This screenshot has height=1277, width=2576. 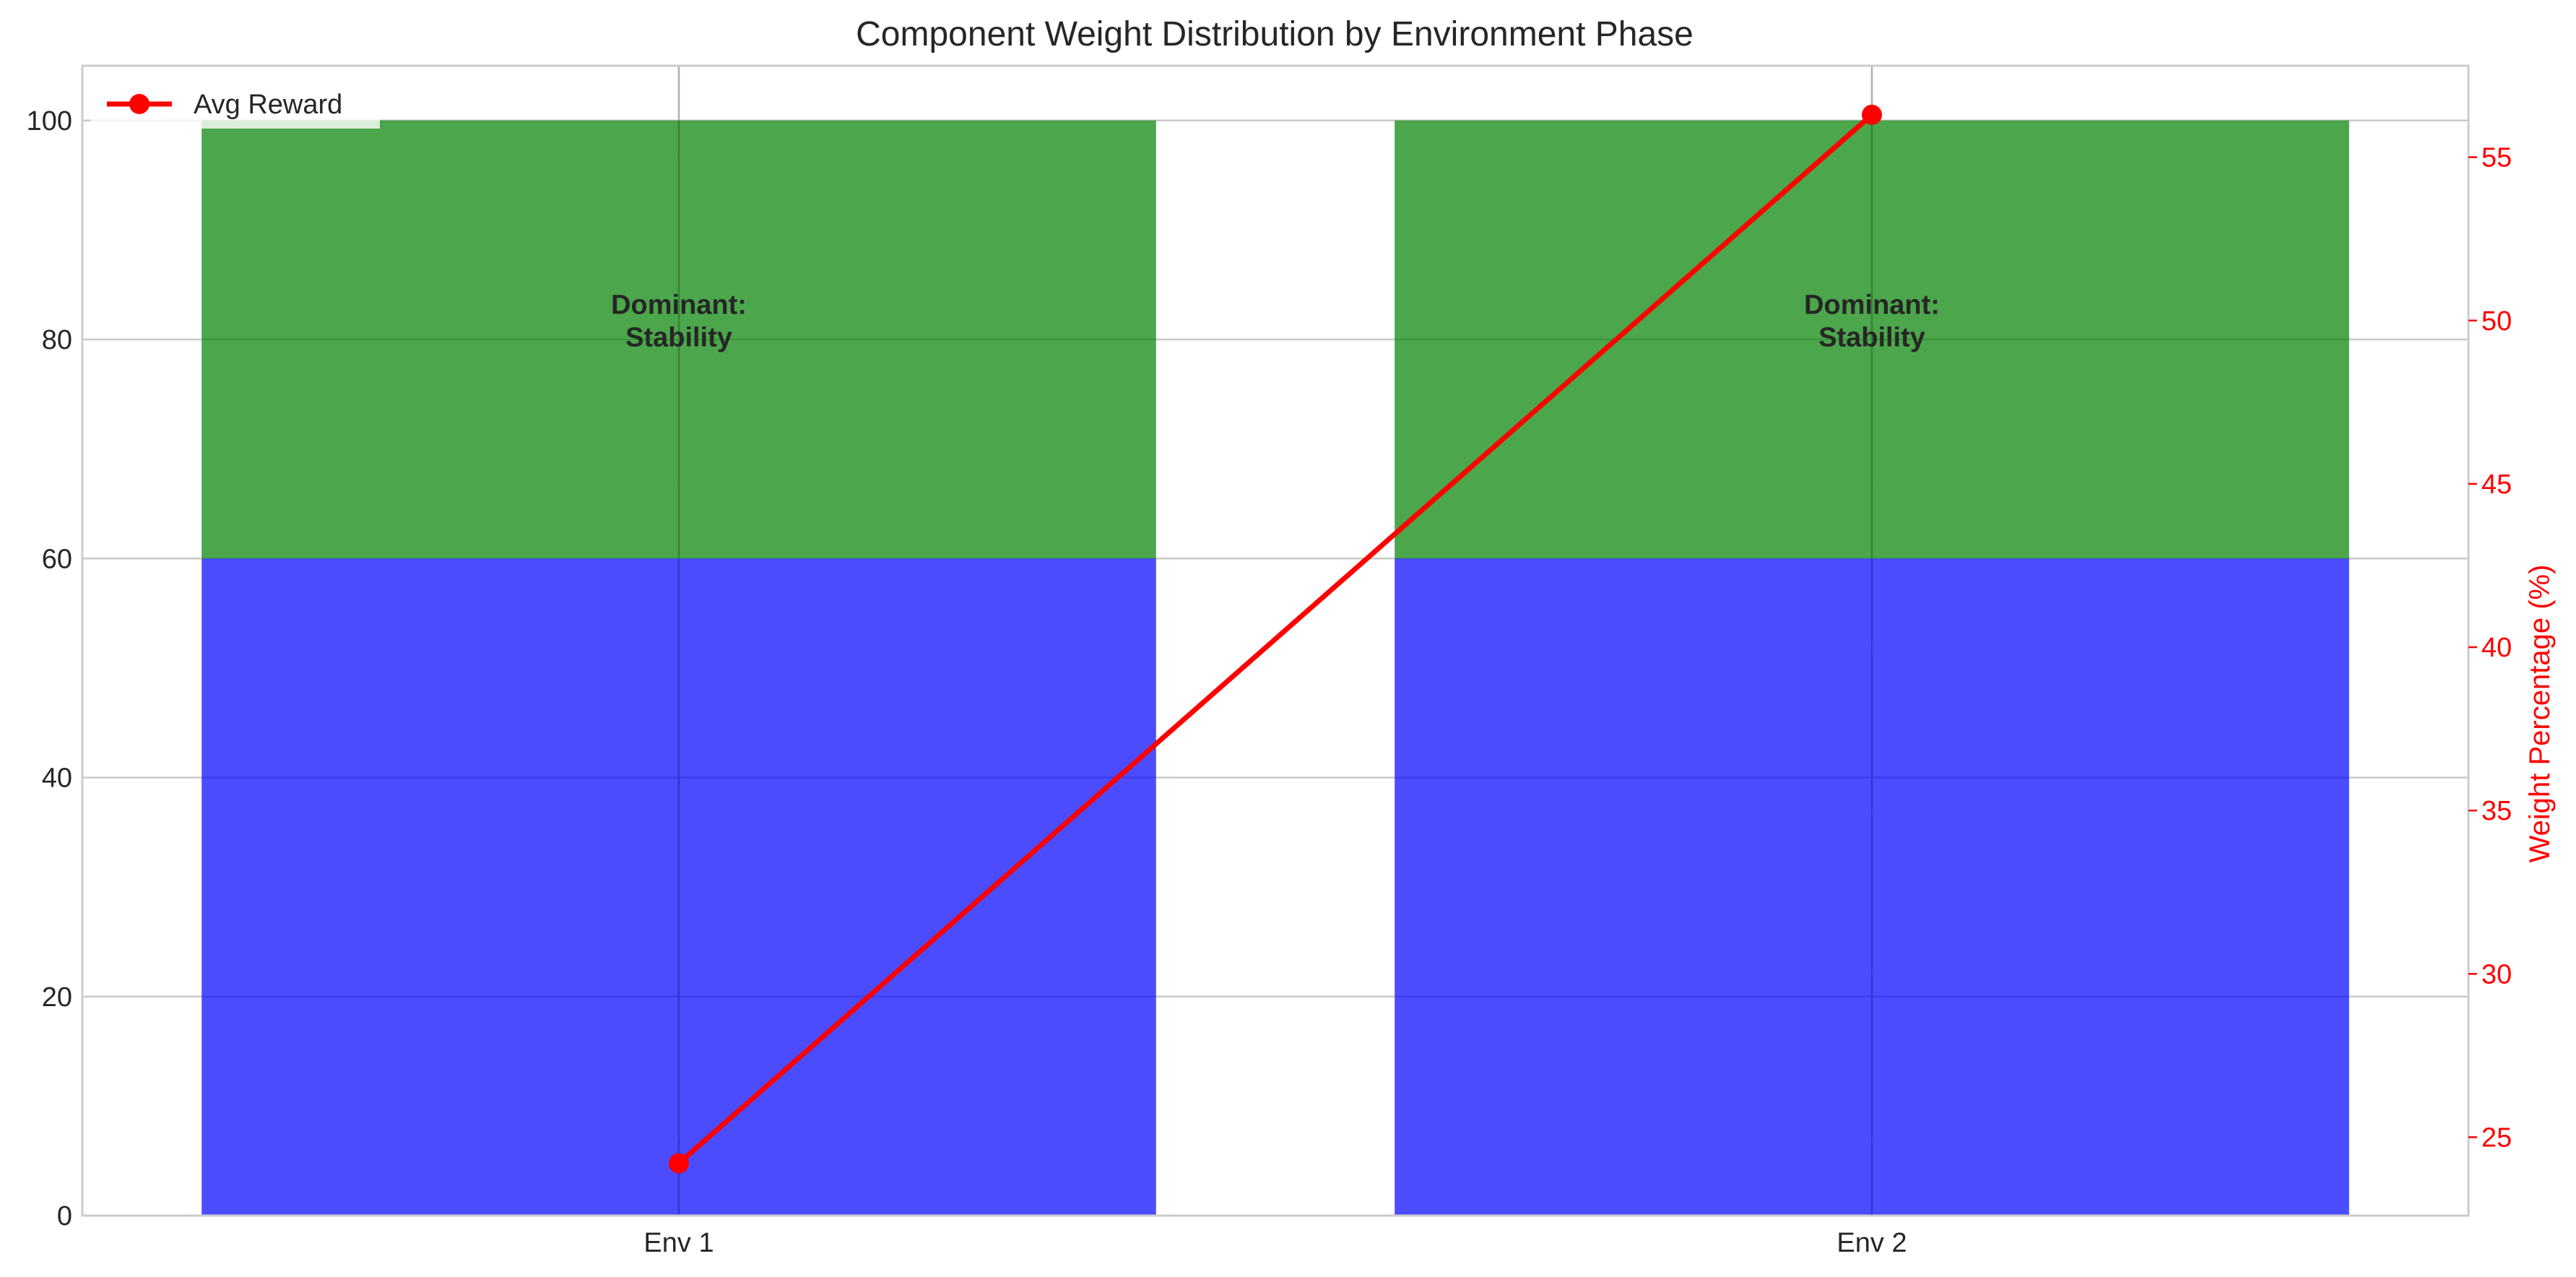 What do you see at coordinates (2496, 974) in the screenshot?
I see `y-tick-label-right: 30` at bounding box center [2496, 974].